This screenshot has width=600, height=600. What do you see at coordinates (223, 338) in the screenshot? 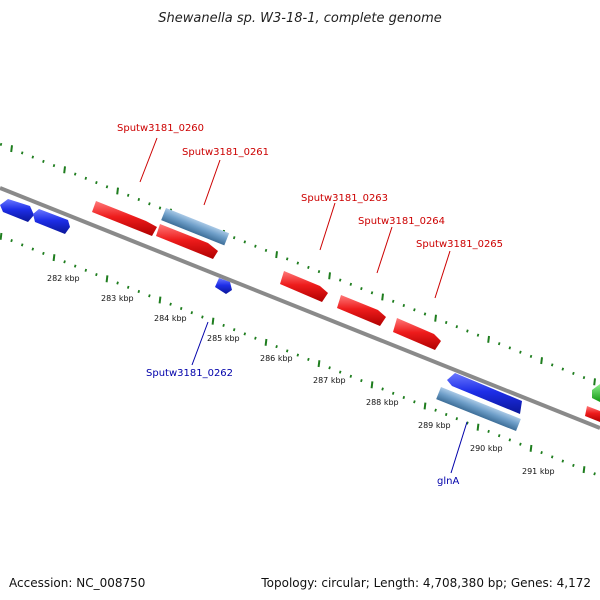
I see `tick-label: 285 kbp` at bounding box center [223, 338].